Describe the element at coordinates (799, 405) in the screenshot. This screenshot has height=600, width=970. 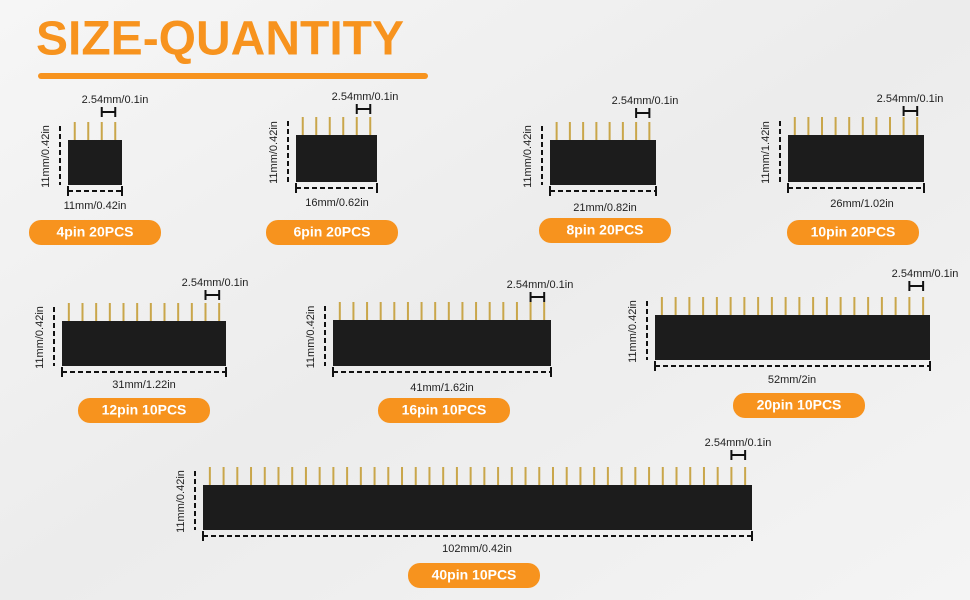
I see `badge-text: 20pin 10PCS` at that location.